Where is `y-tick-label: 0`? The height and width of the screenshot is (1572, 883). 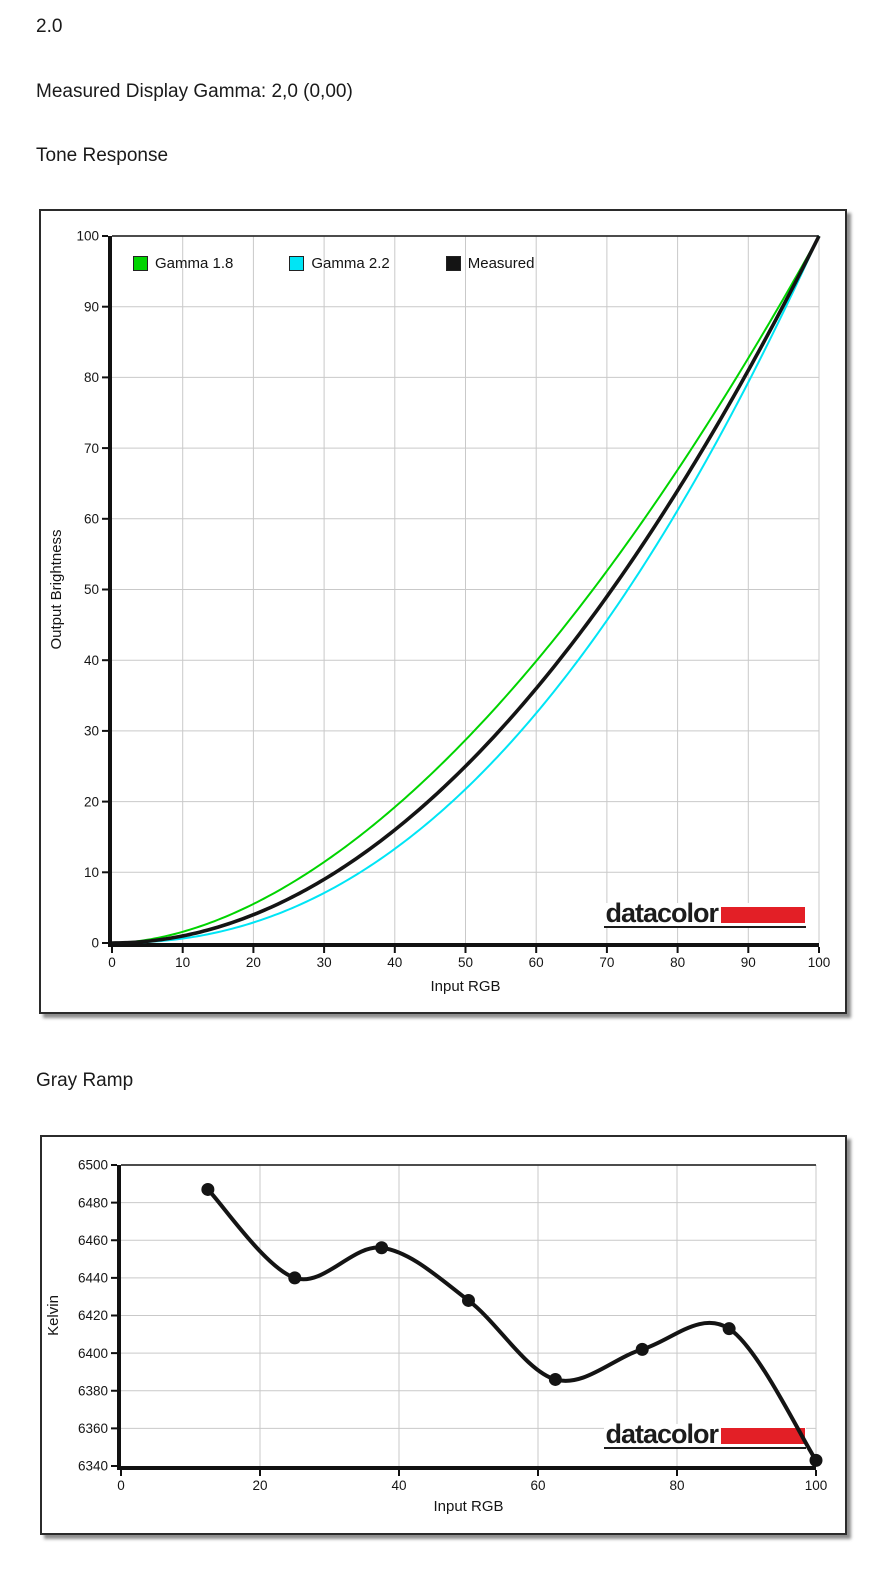
y-tick-label: 0 is located at coordinates (95, 943).